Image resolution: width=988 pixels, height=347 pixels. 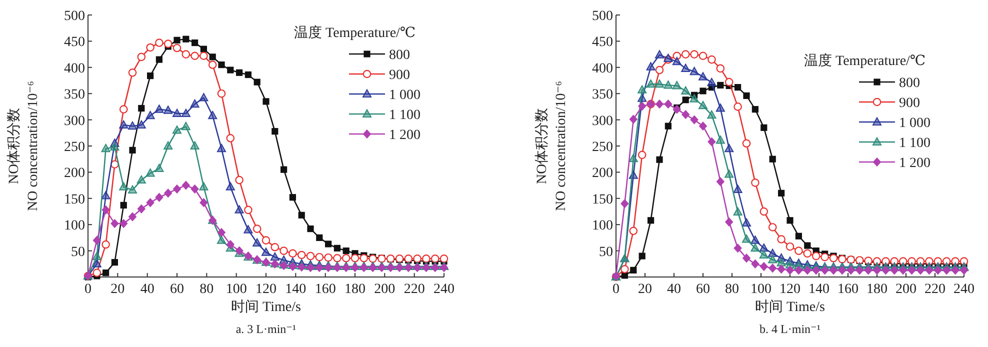 I want to click on x-tick-label: 240, so click(x=964, y=289).